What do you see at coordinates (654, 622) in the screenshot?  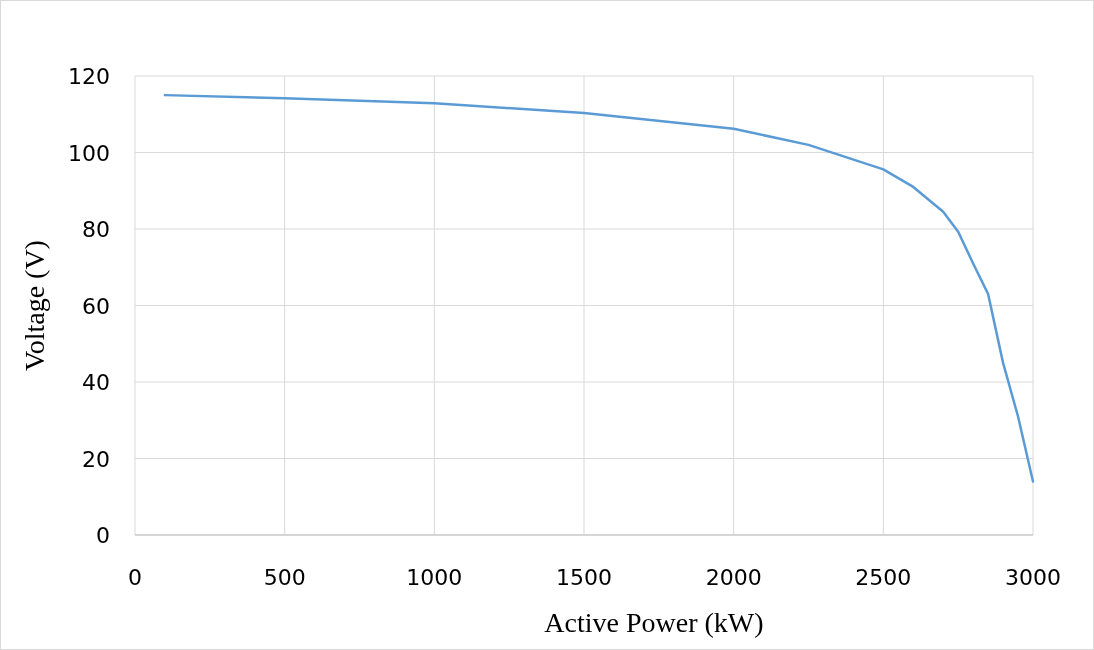 I see `x-axis-title: Active Power (kW)` at bounding box center [654, 622].